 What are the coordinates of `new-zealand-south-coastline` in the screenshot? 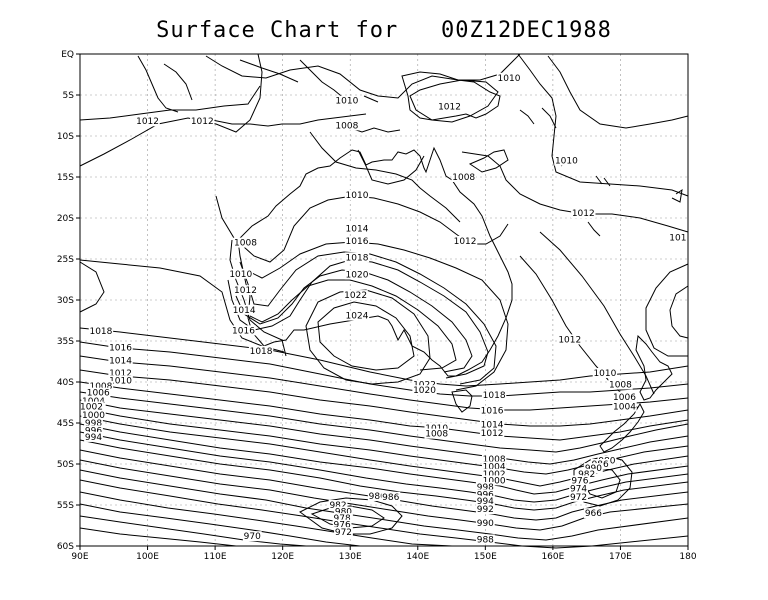 It's located at (622, 427).